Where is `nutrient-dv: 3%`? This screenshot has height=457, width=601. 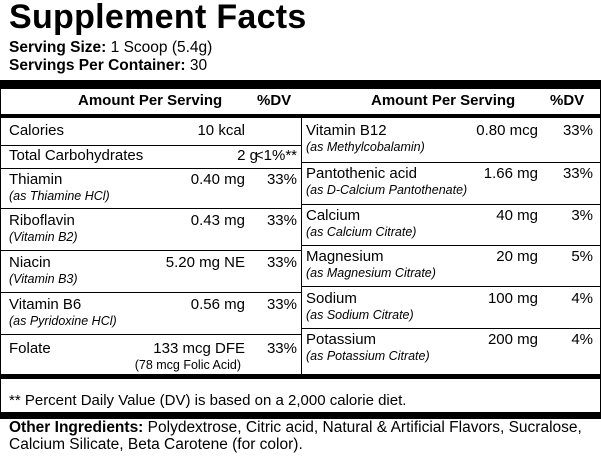 nutrient-dv: 3% is located at coordinates (582, 215).